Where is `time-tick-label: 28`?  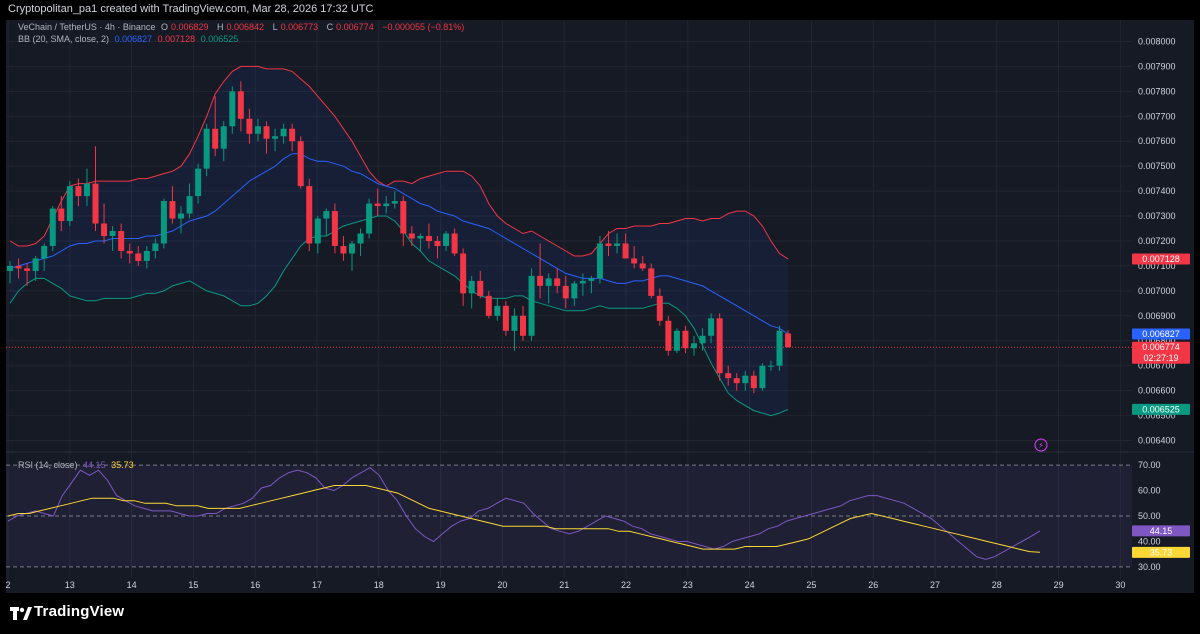 time-tick-label: 28 is located at coordinates (997, 585).